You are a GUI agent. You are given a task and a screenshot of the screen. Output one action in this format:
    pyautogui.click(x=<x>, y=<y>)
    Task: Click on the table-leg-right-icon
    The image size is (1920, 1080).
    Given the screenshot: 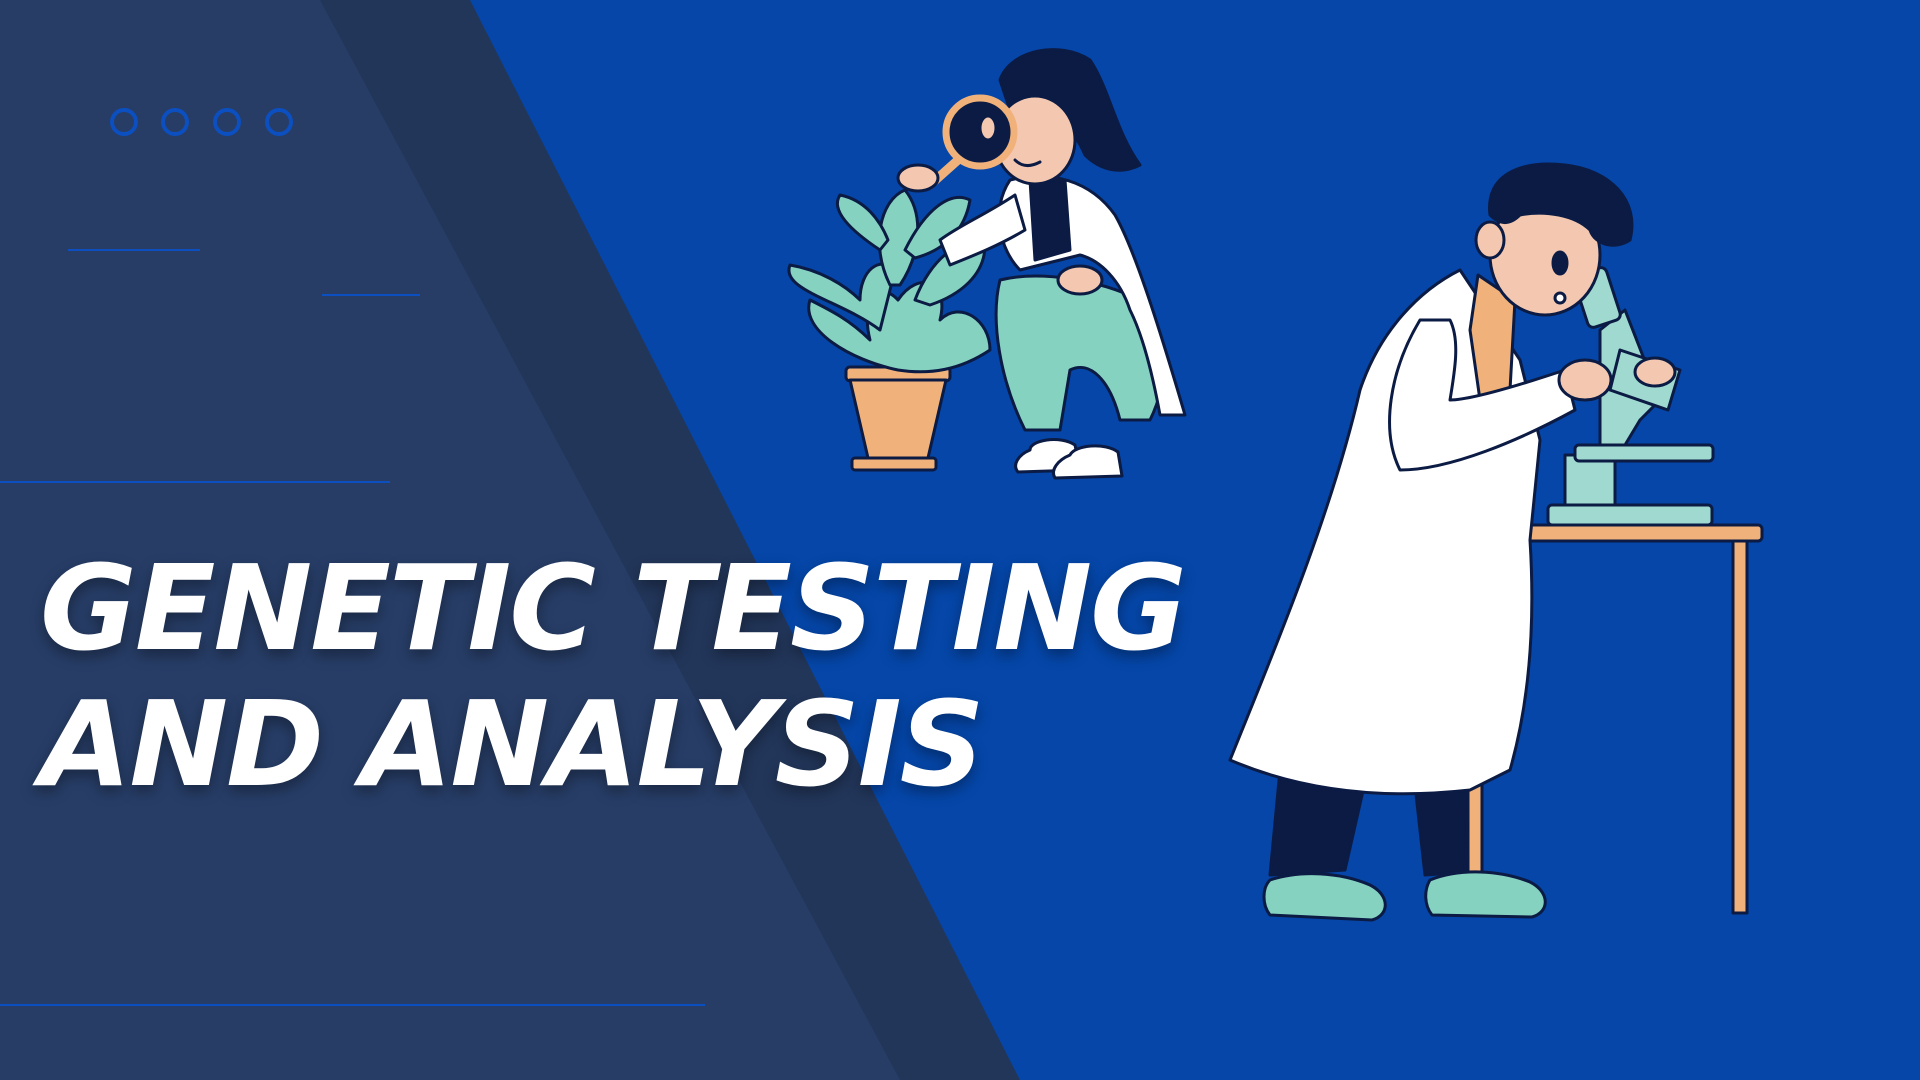 What is the action you would take?
    pyautogui.click(x=1740, y=727)
    